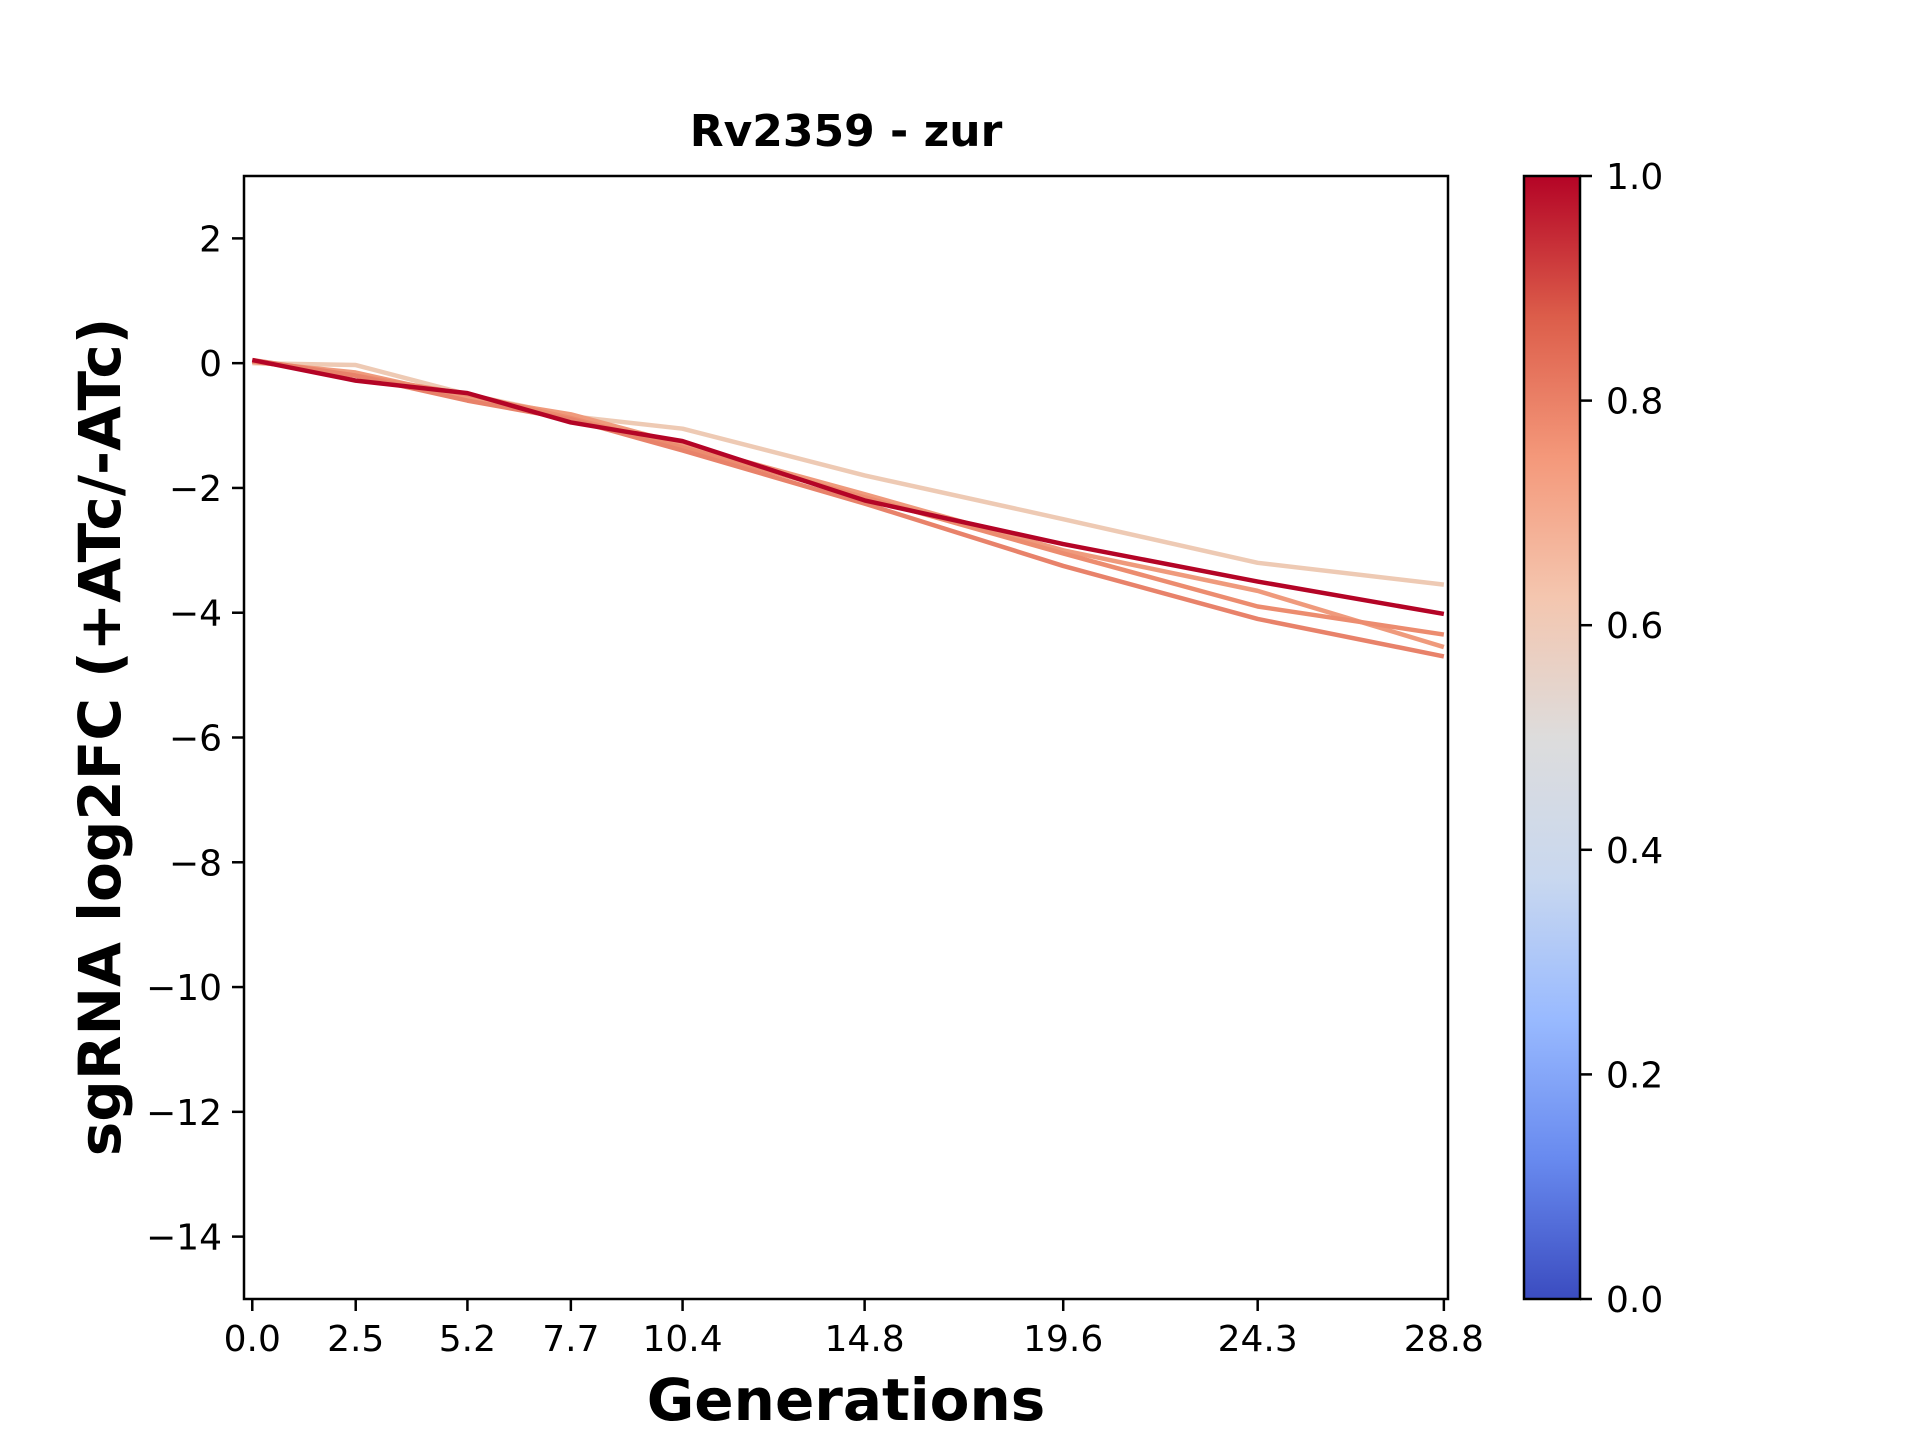 This screenshot has height=1445, width=1920. What do you see at coordinates (1552, 737) in the screenshot?
I see `colorbar` at bounding box center [1552, 737].